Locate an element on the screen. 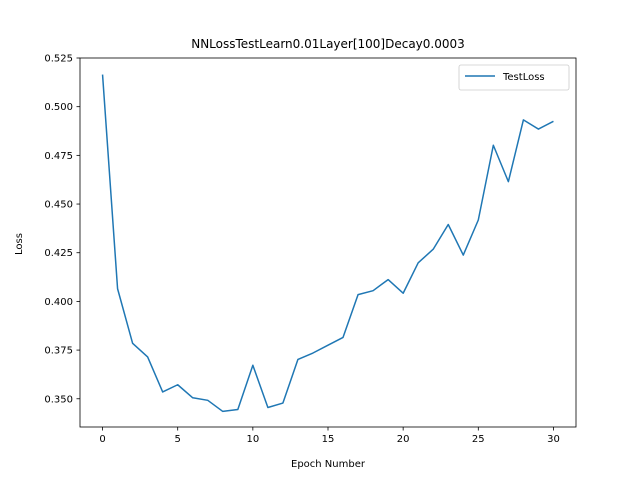 This screenshot has width=640, height=480. legend-label: TestLoss is located at coordinates (523, 77).